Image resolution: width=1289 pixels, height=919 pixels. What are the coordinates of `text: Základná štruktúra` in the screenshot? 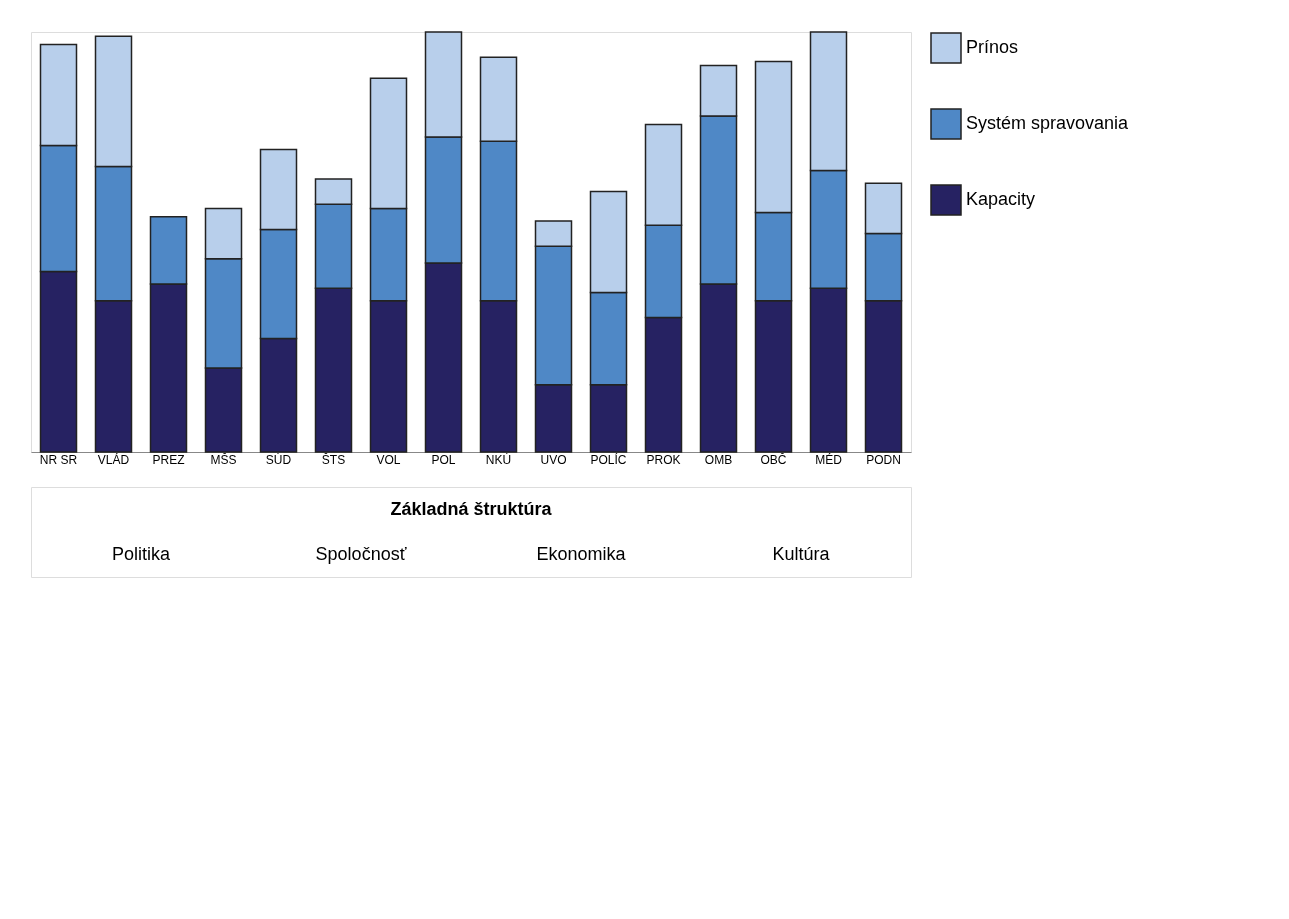 It's located at (471, 508).